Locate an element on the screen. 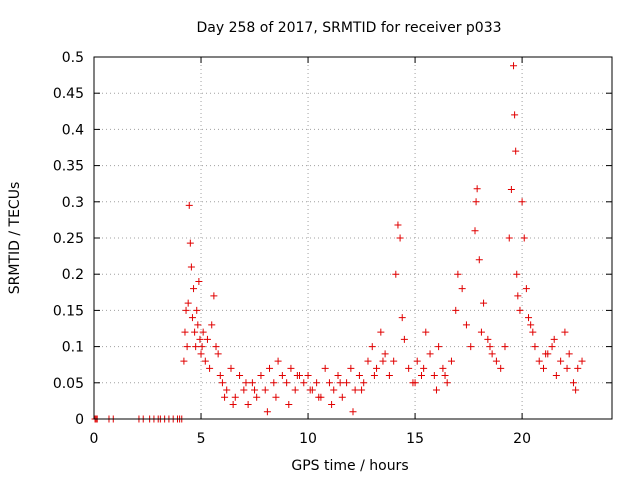 This screenshot has width=640, height=480. y-tick-label: 0.45 is located at coordinates (68, 94).